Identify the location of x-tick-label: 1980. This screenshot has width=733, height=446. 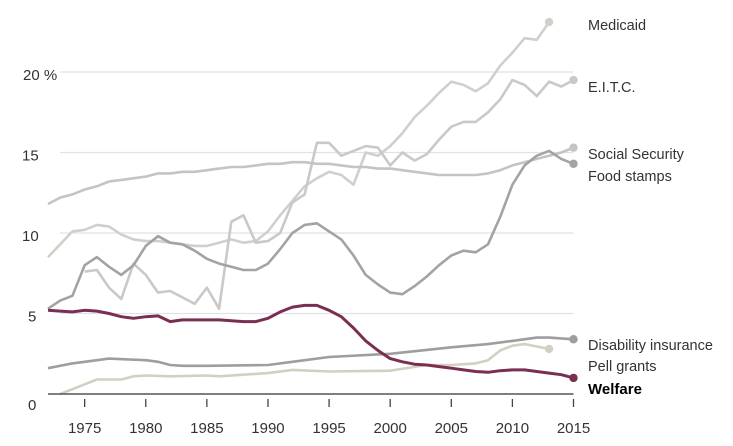
(145, 428).